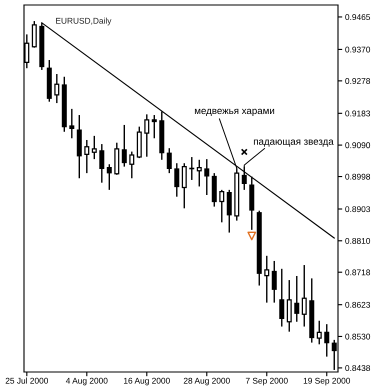  What do you see at coordinates (207, 382) in the screenshot?
I see `x-tick-label: 28 Aug 2000` at bounding box center [207, 382].